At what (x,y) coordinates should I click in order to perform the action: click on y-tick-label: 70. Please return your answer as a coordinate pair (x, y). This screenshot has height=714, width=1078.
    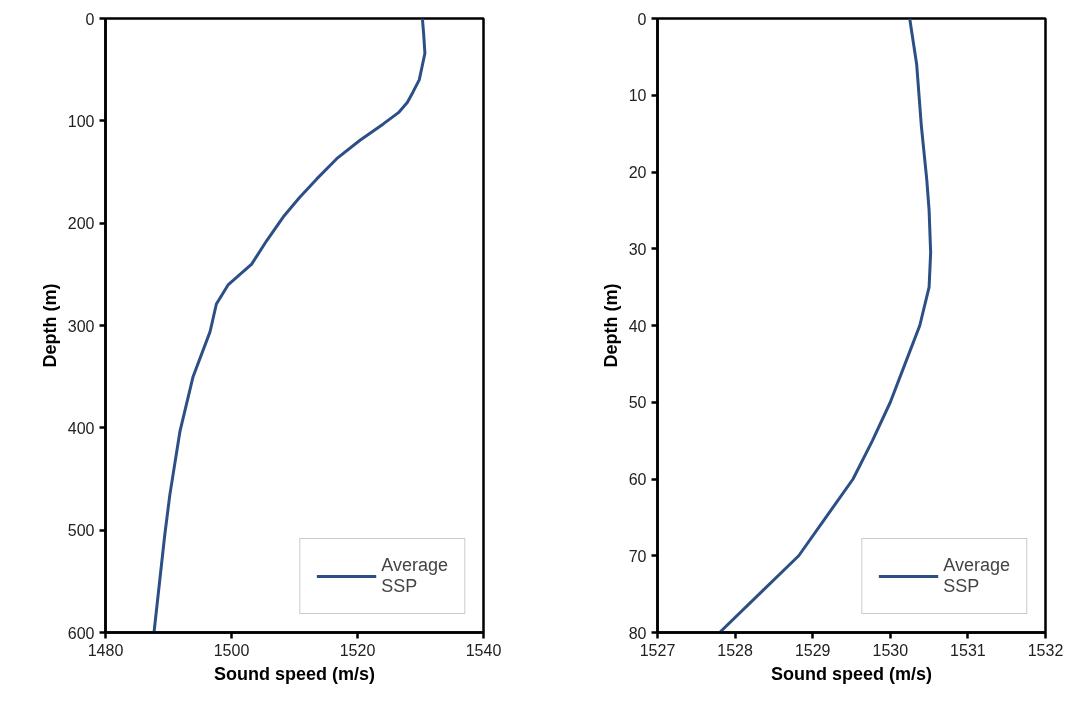
    Looking at the image, I should click on (637, 556).